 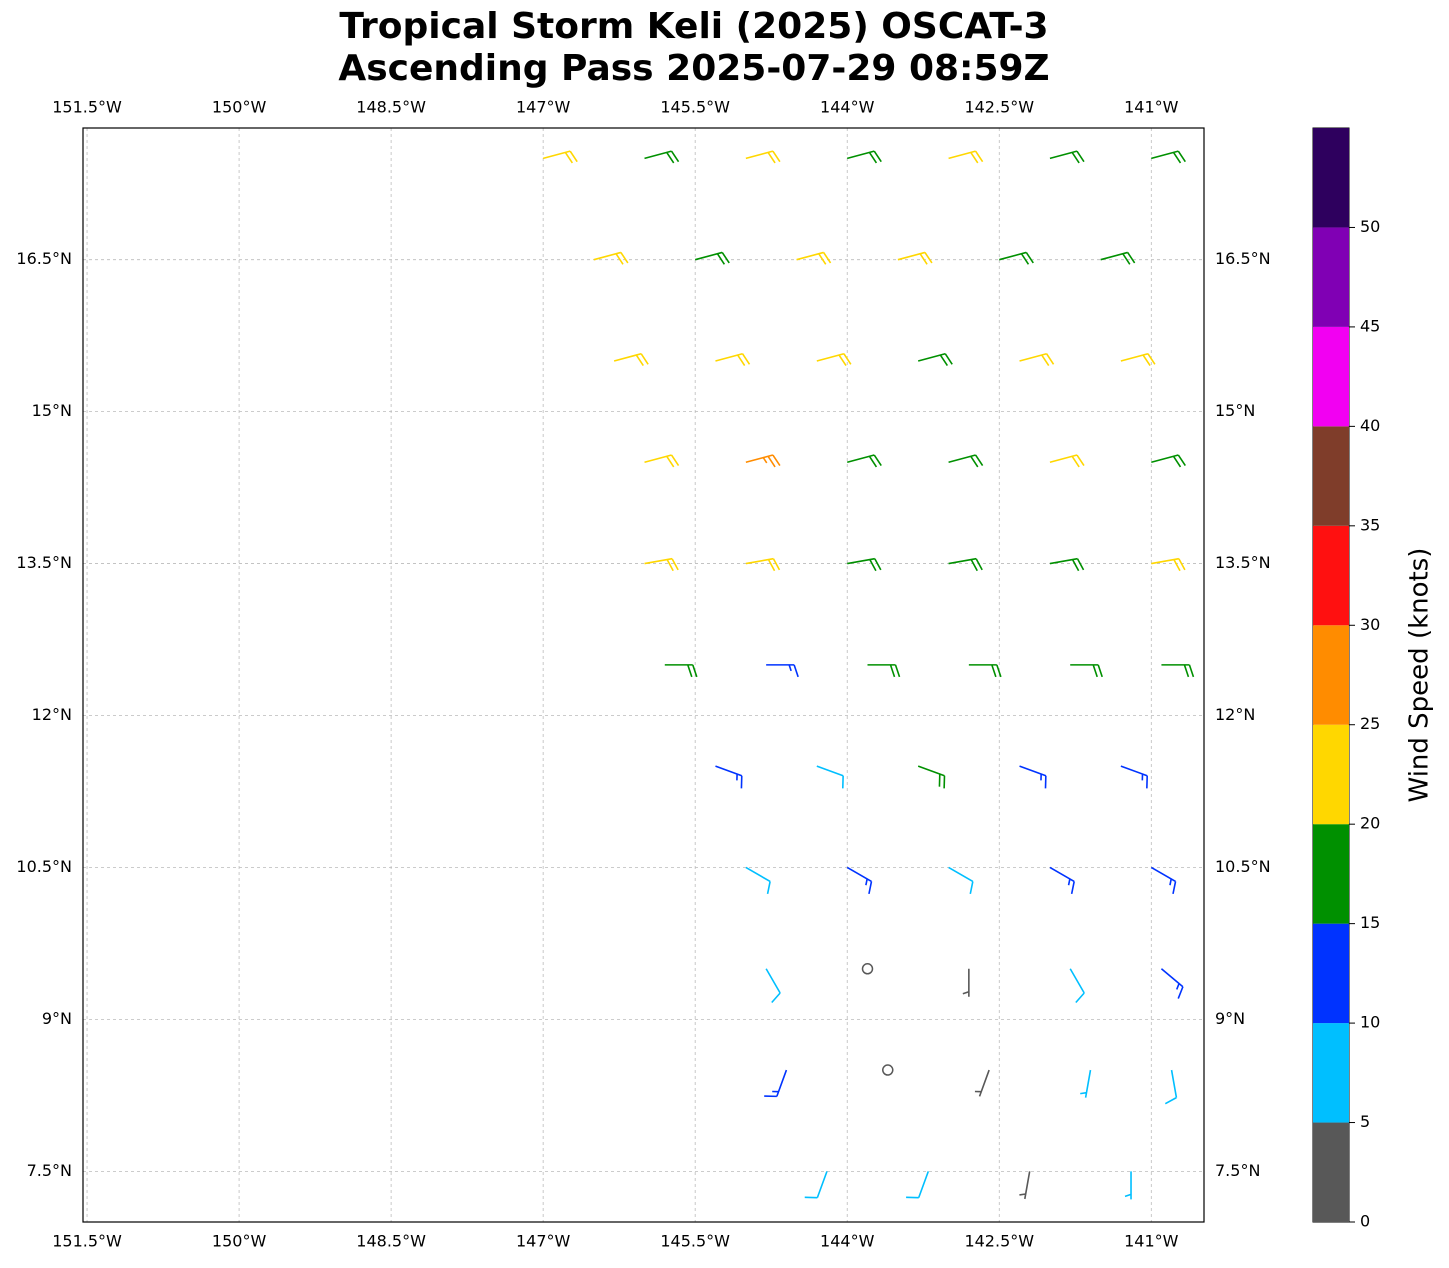 What do you see at coordinates (391, 107) in the screenshot?
I see `x-tick-label: 148.5°W` at bounding box center [391, 107].